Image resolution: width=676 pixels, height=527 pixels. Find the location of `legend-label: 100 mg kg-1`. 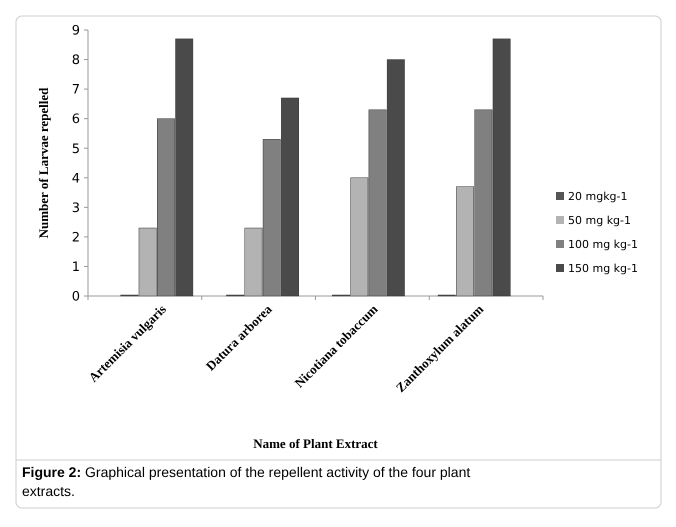

legend-label: 100 mg kg-1 is located at coordinates (603, 244).